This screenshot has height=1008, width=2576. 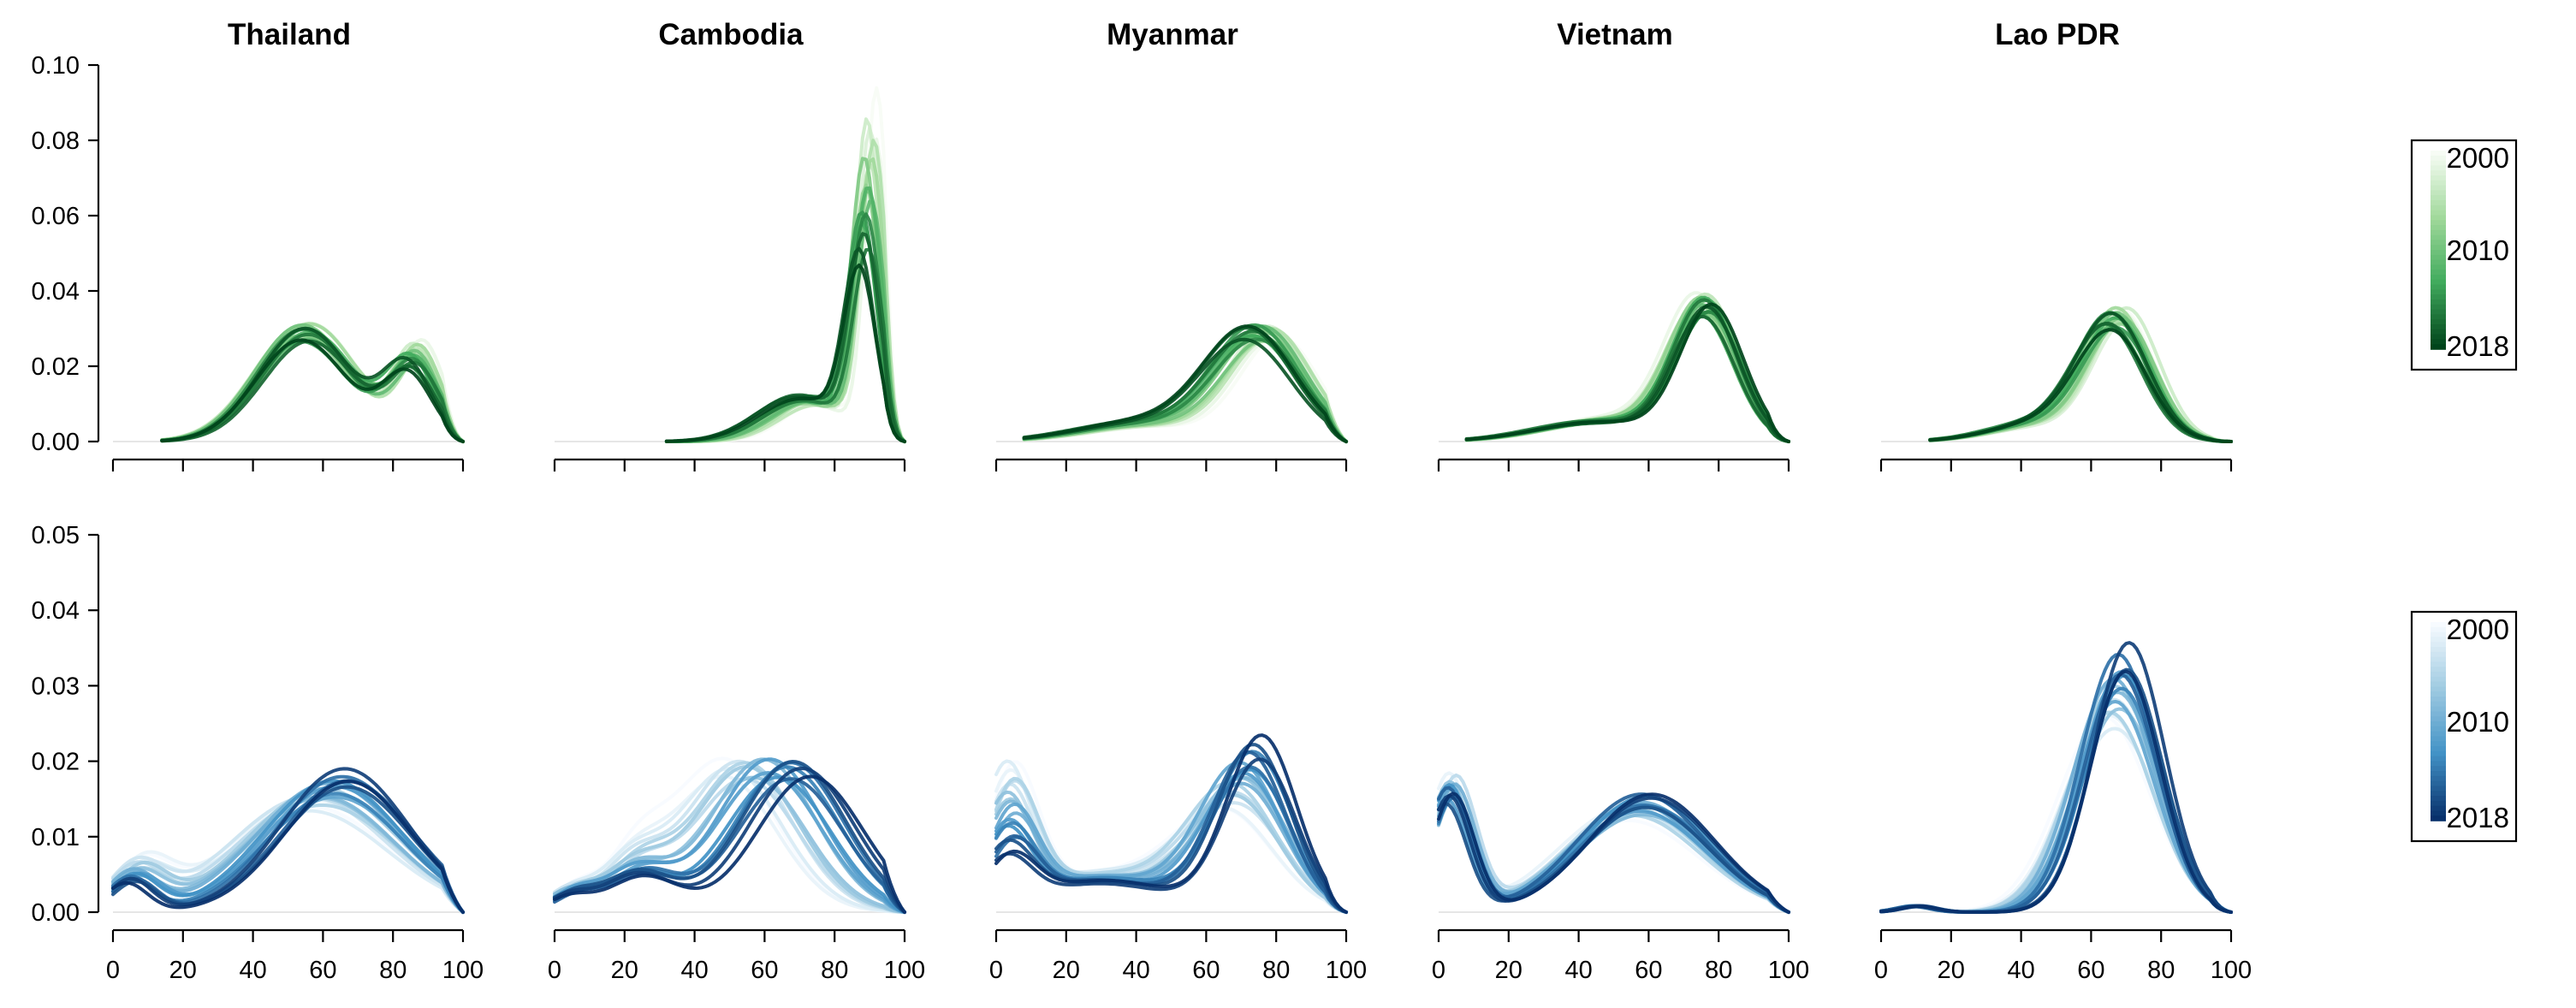 What do you see at coordinates (56, 66) in the screenshot?
I see `top-row-y-tick-label: 0.10` at bounding box center [56, 66].